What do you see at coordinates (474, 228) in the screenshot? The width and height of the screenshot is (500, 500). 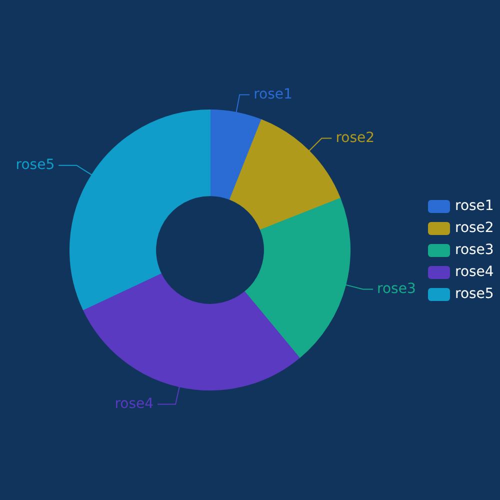 I see `legend-label: rose2` at bounding box center [474, 228].